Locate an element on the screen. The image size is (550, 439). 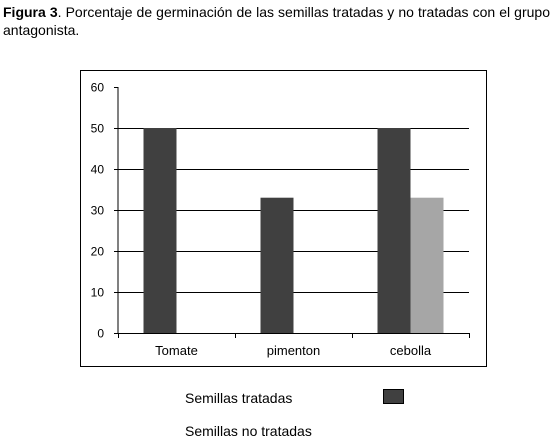
y-tick-label: 10 is located at coordinates (98, 293).